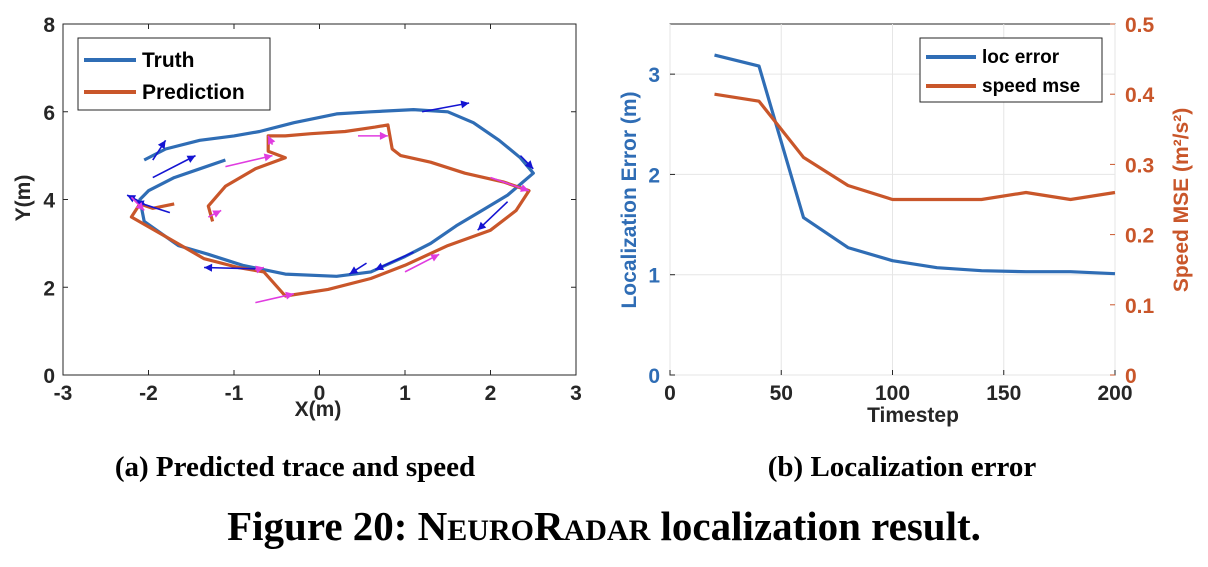  I want to click on x-tick-label: 100, so click(892, 393).